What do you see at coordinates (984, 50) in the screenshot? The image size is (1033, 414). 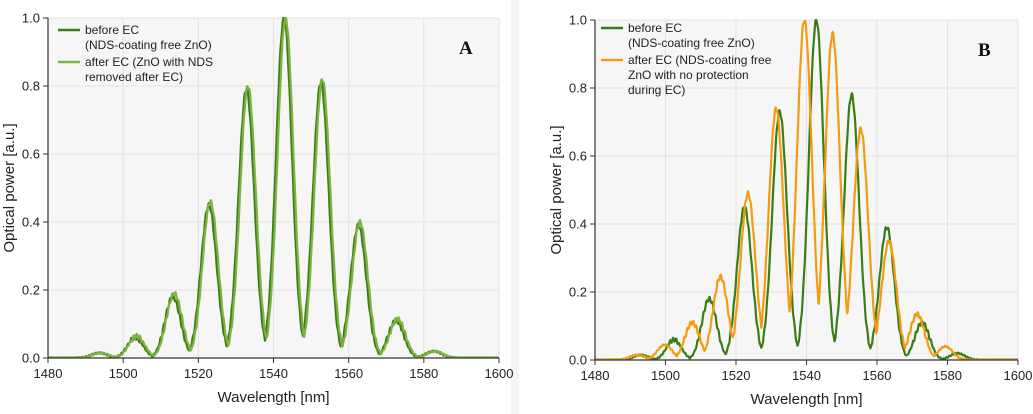 I see `panel-label: B` at bounding box center [984, 50].